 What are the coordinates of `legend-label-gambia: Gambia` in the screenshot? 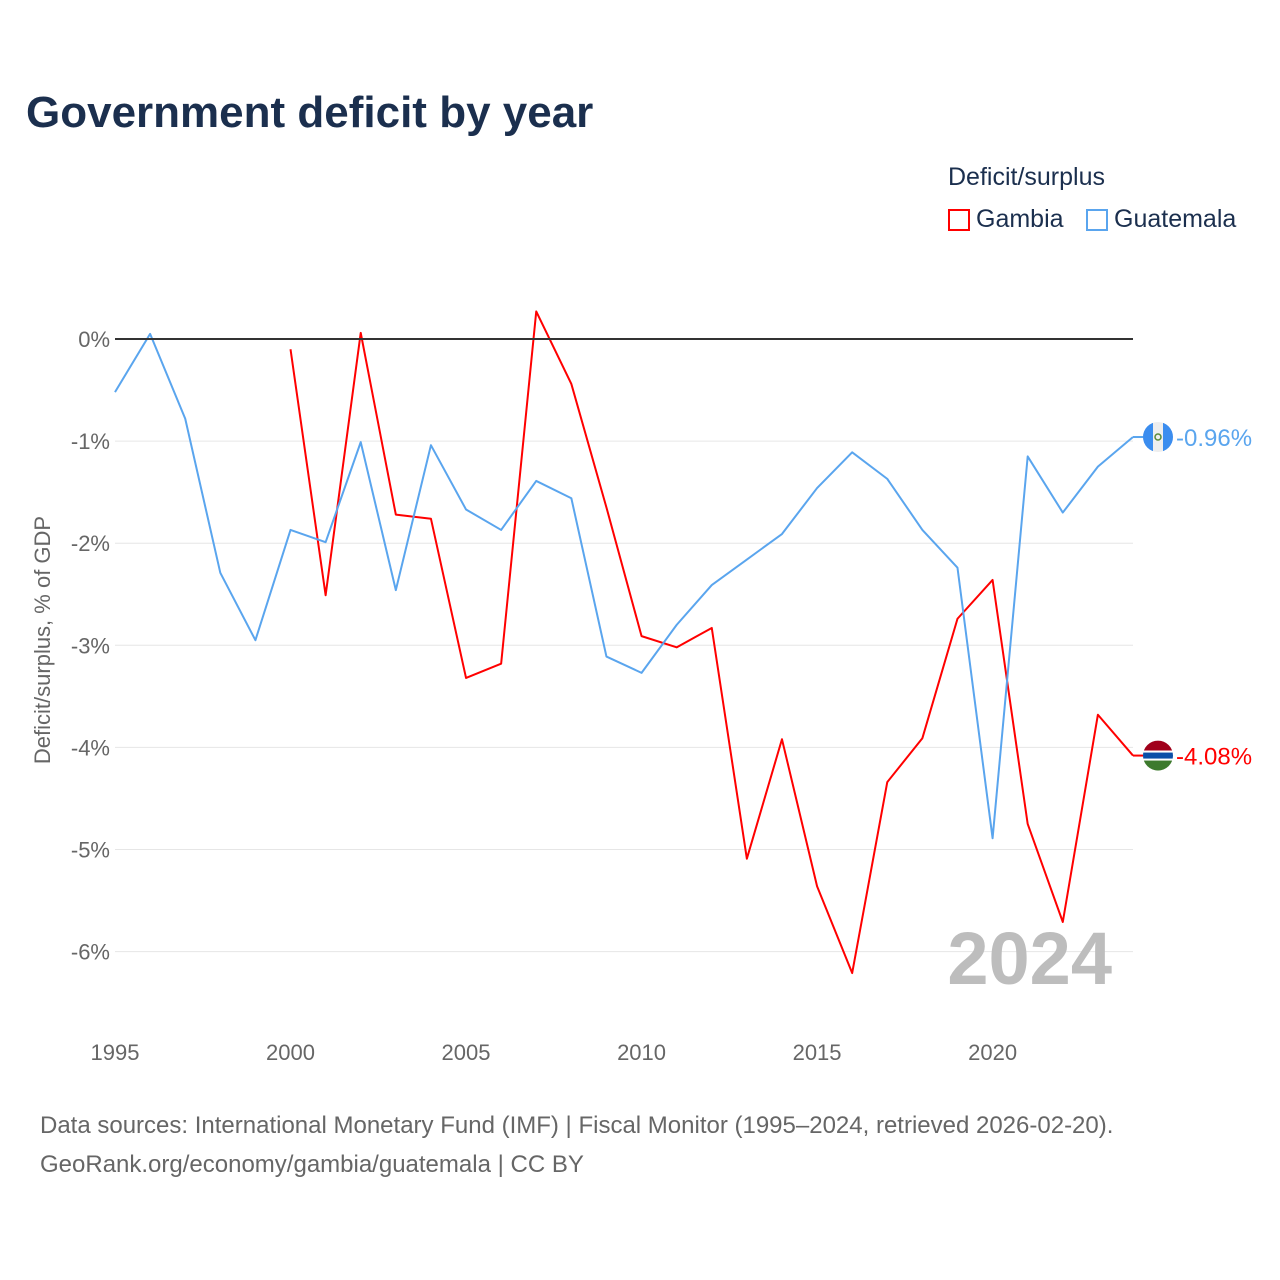 It's located at (1020, 219).